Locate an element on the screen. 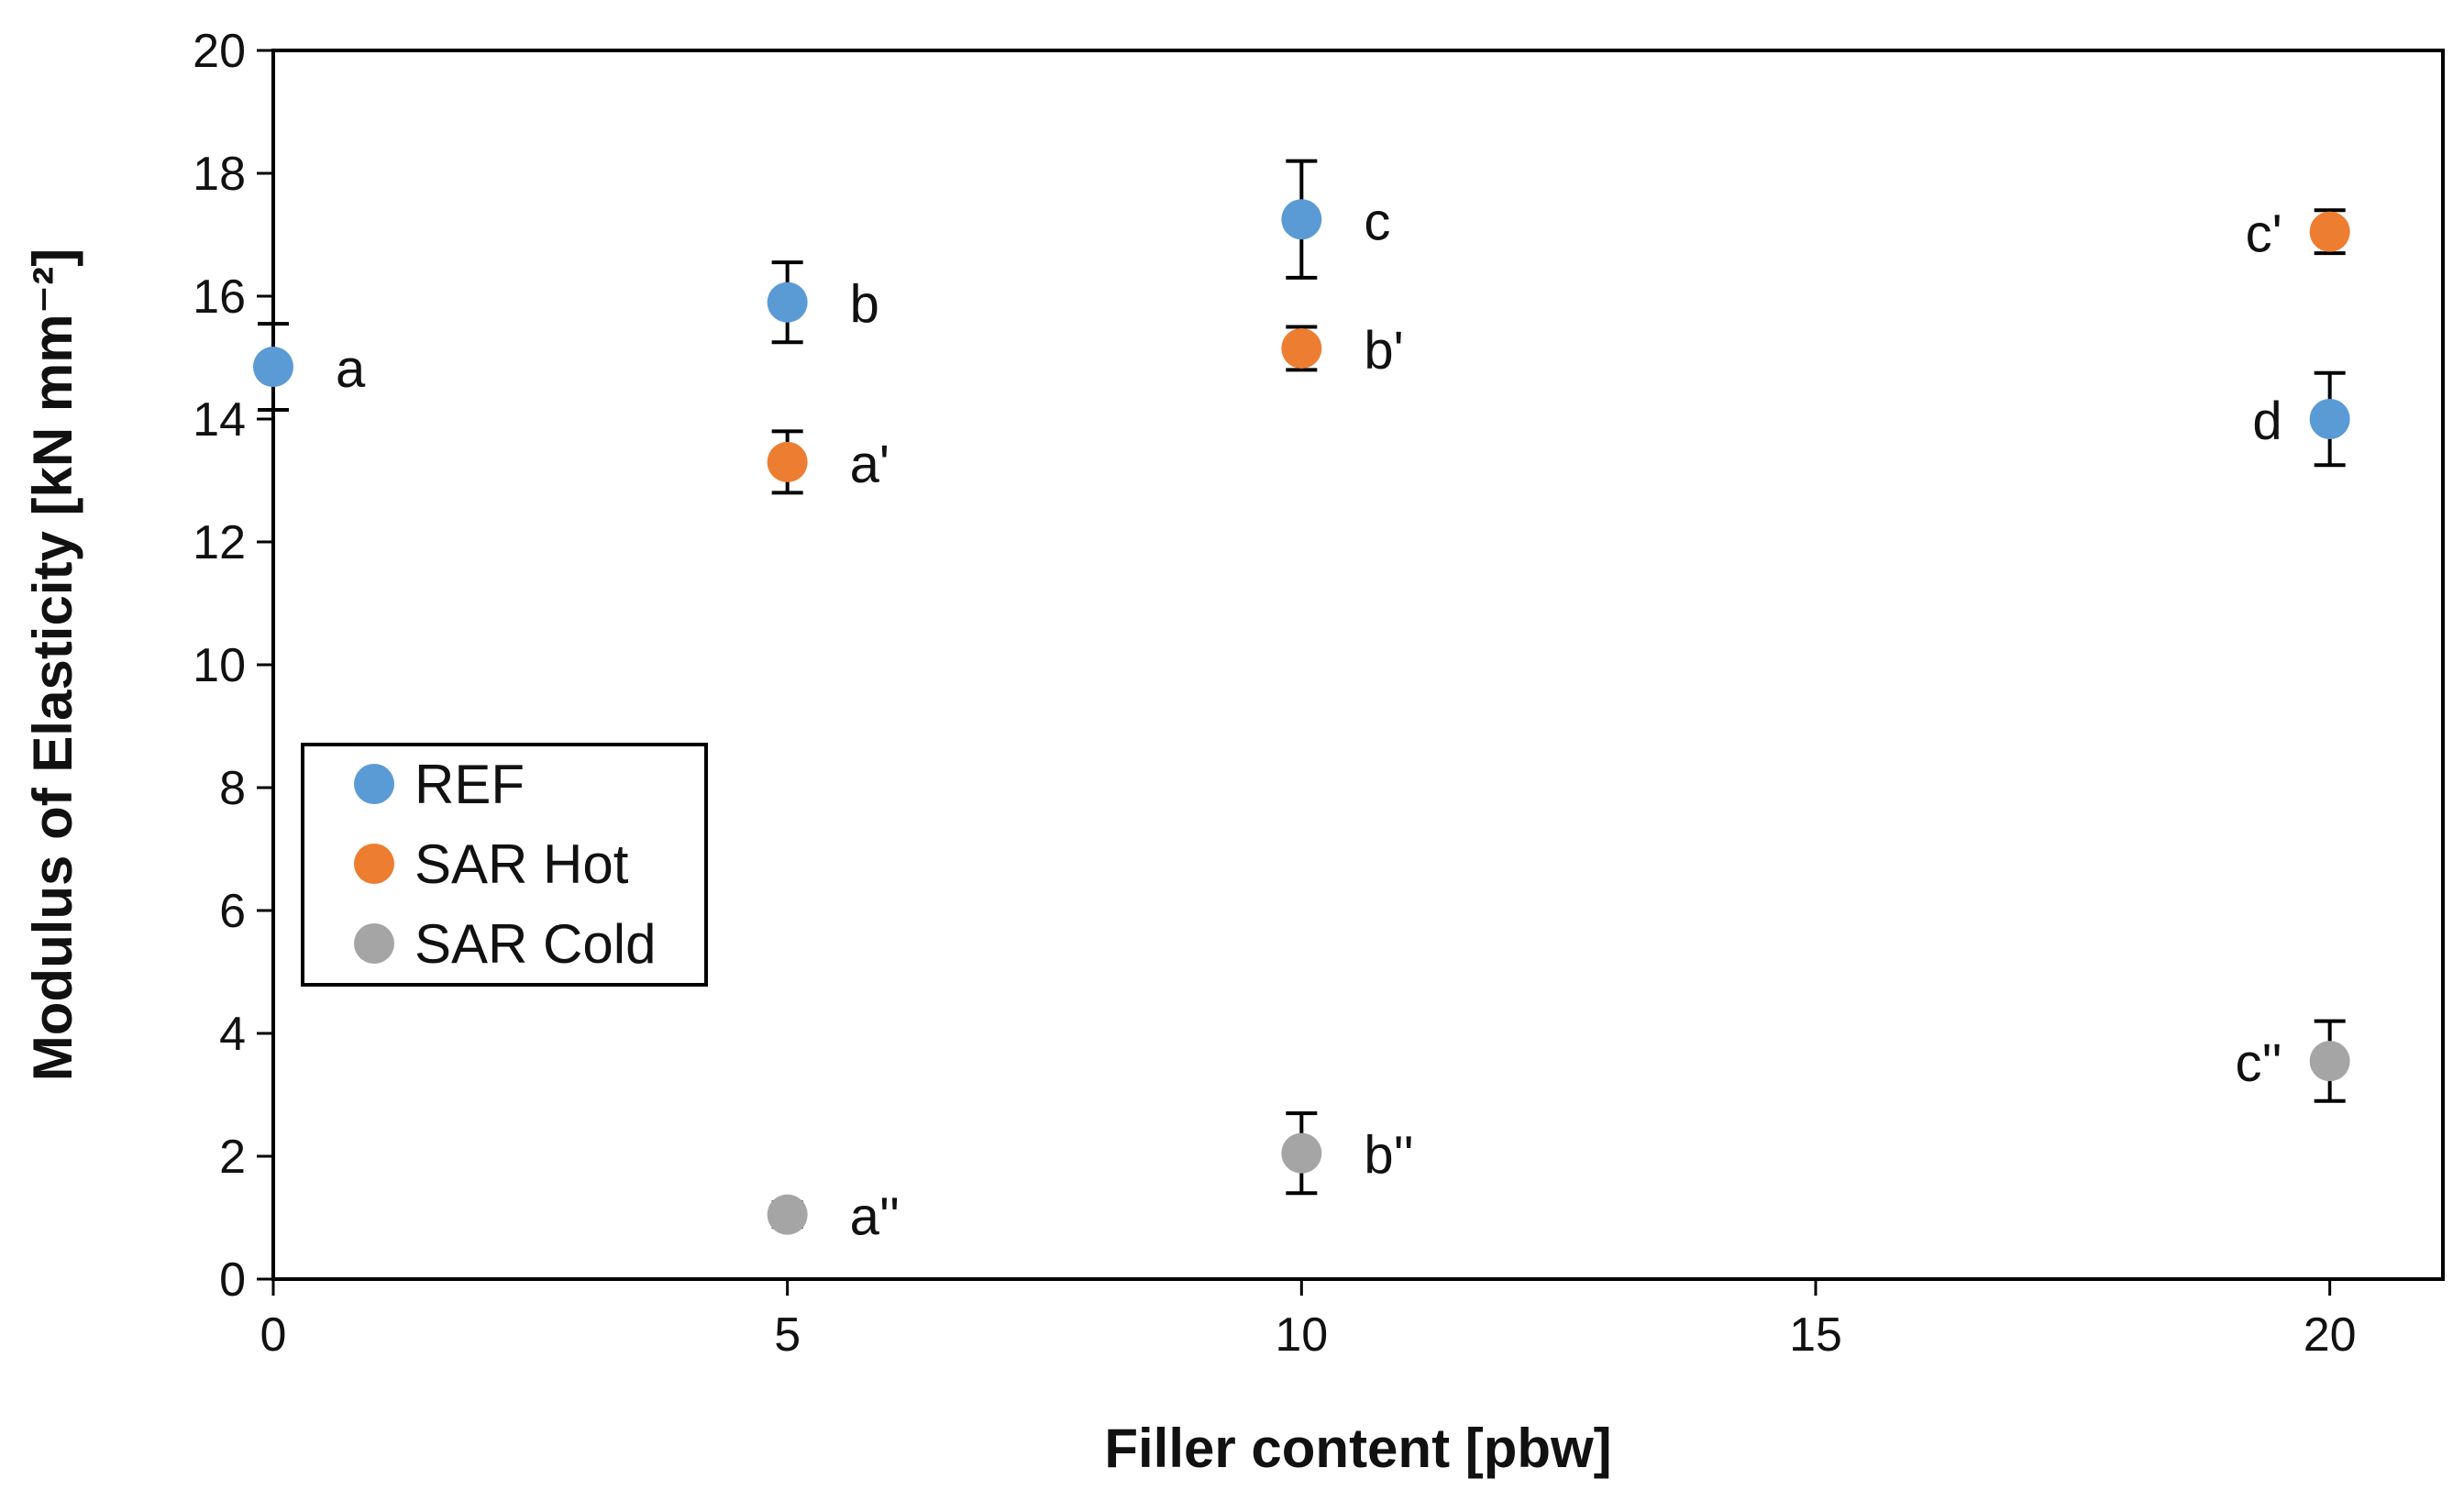  x-tick-label: 20 is located at coordinates (2330, 1335).